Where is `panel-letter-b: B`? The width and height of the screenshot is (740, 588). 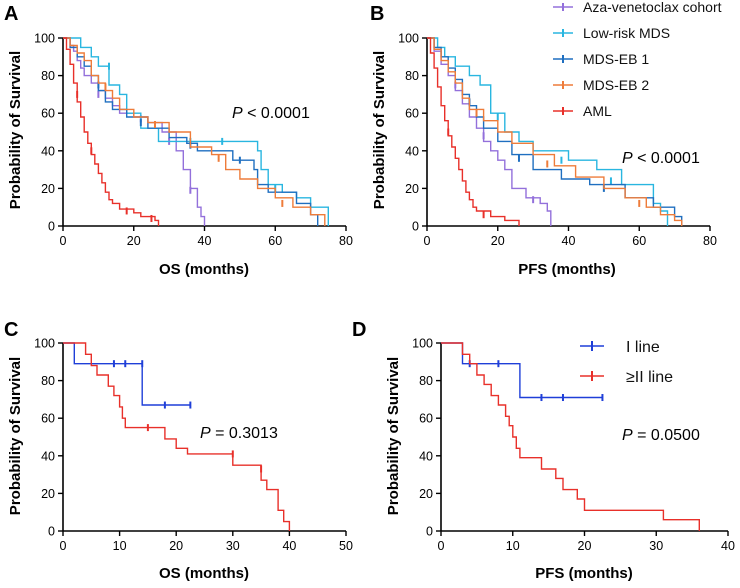 panel-letter-b: B is located at coordinates (377, 14).